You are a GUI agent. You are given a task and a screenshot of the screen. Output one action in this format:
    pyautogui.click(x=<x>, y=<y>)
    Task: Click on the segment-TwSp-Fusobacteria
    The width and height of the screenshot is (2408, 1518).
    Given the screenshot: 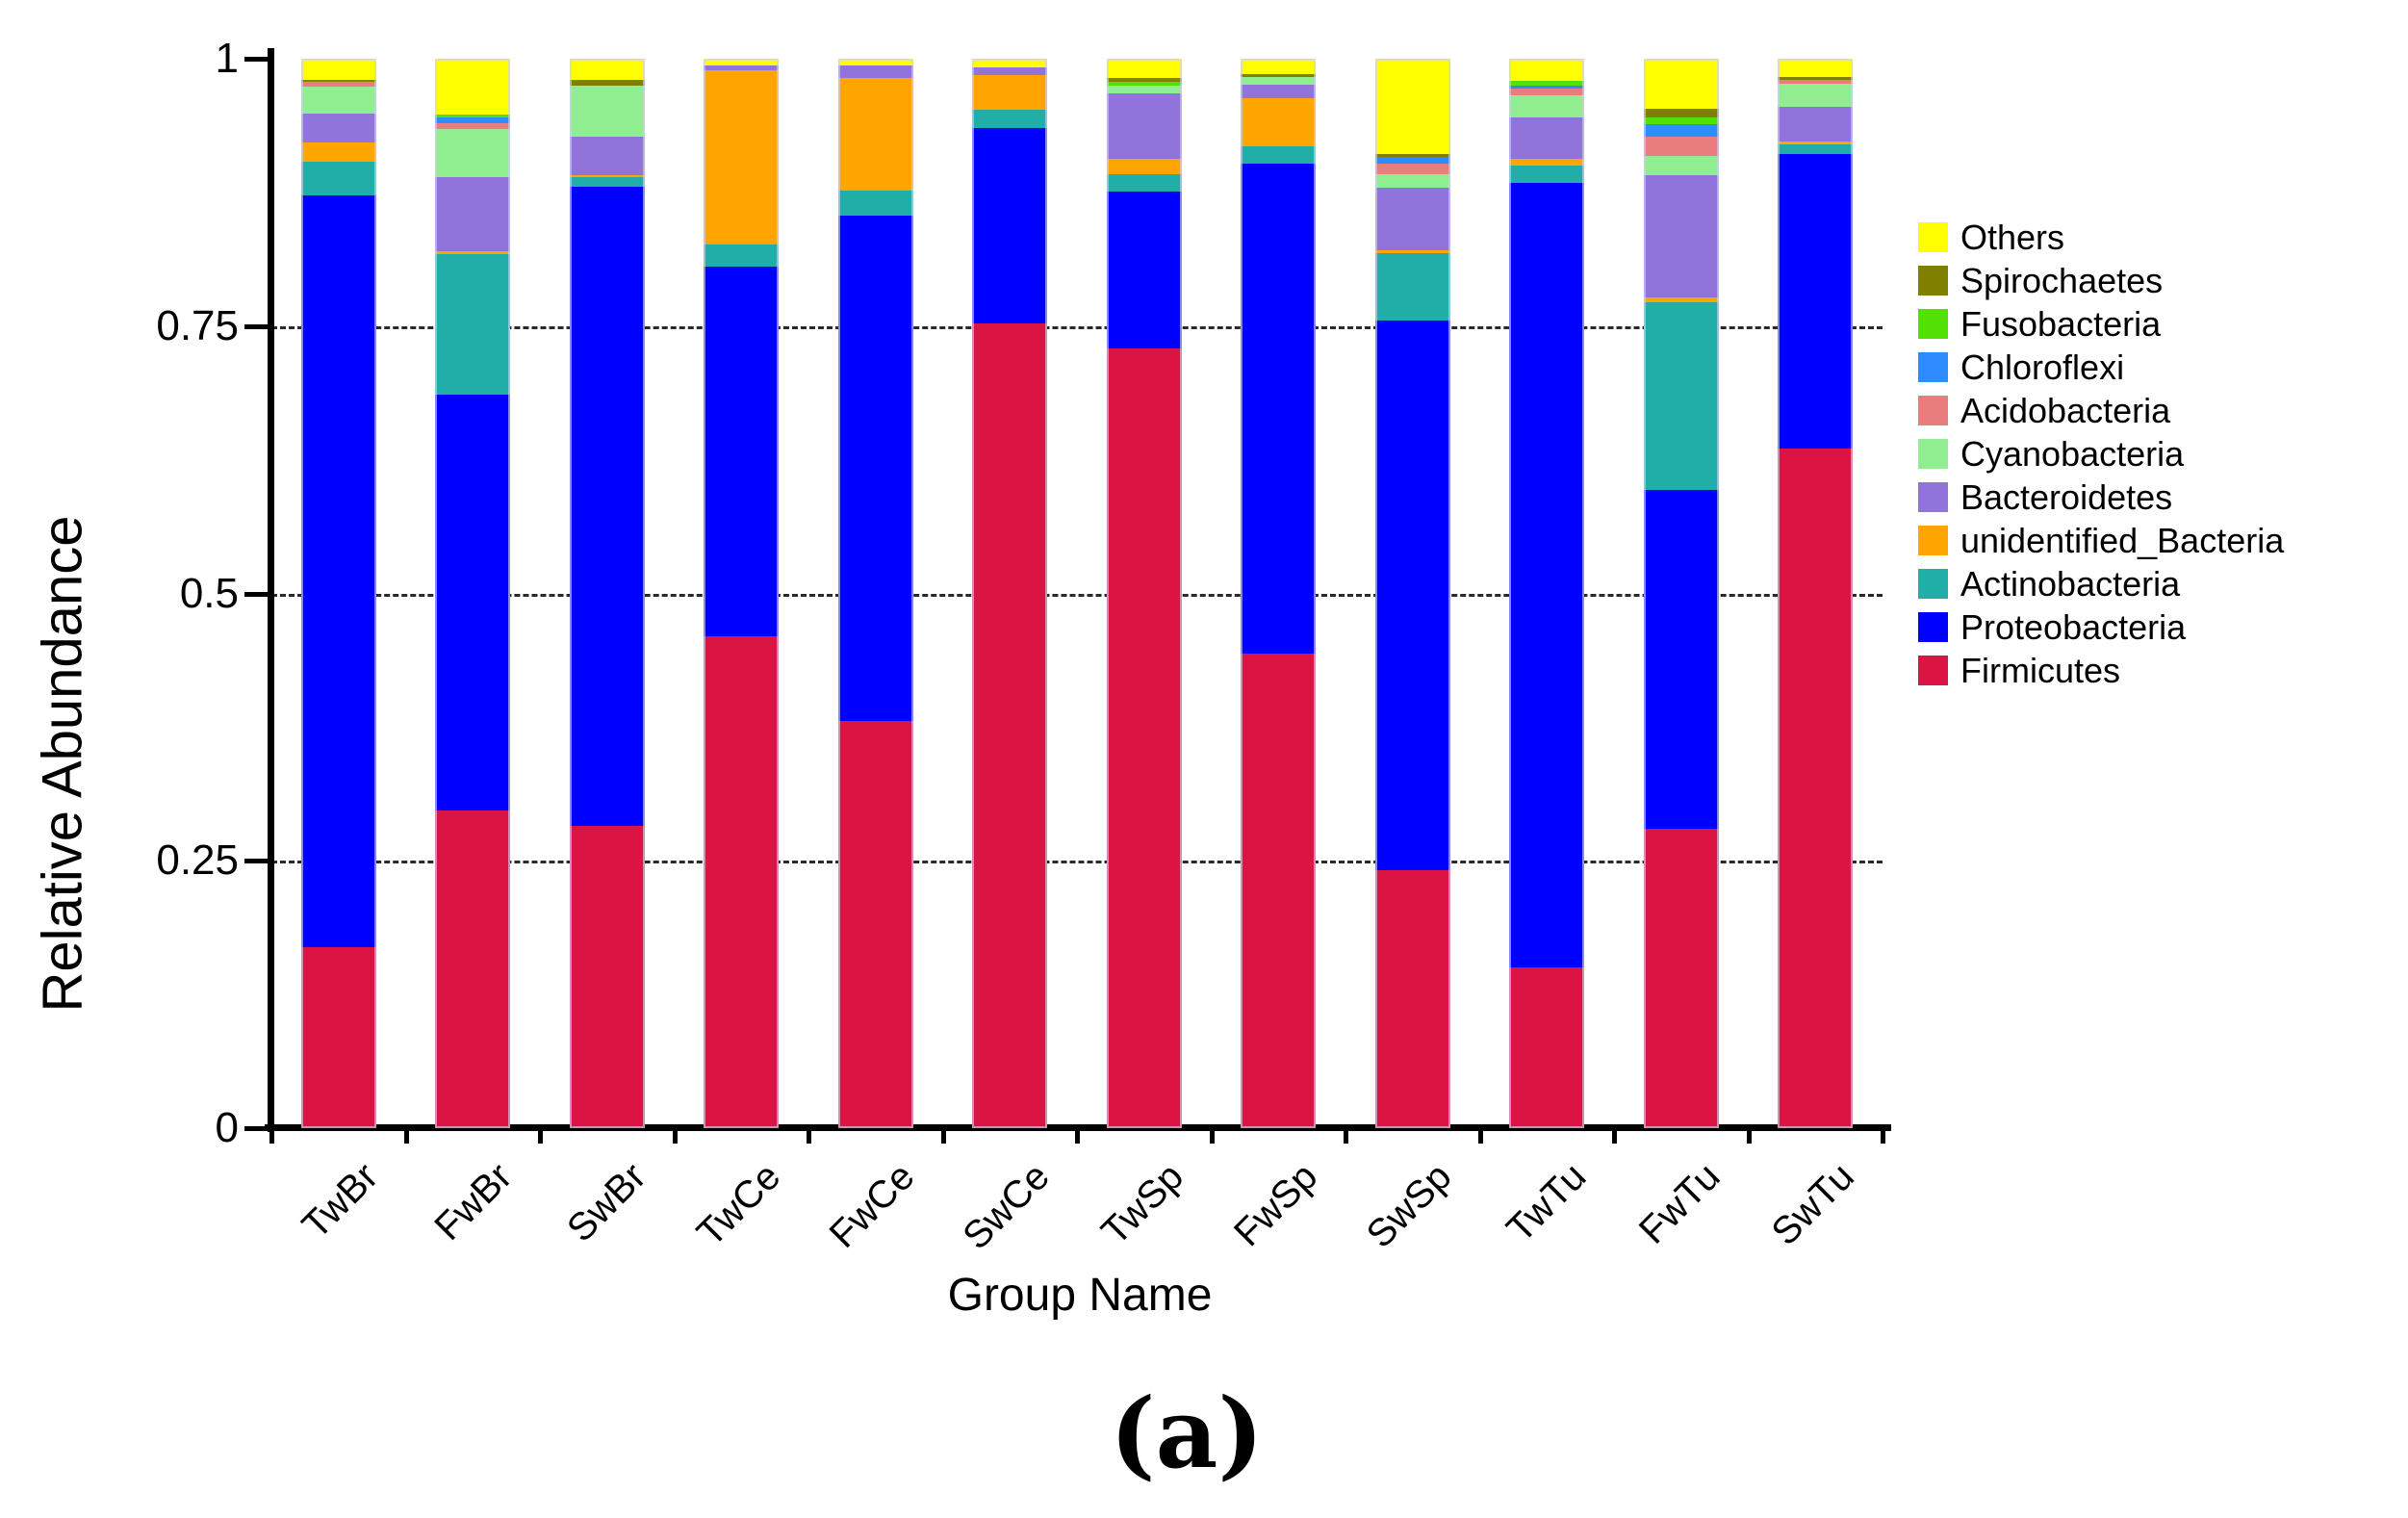 What is the action you would take?
    pyautogui.click(x=1144, y=84)
    